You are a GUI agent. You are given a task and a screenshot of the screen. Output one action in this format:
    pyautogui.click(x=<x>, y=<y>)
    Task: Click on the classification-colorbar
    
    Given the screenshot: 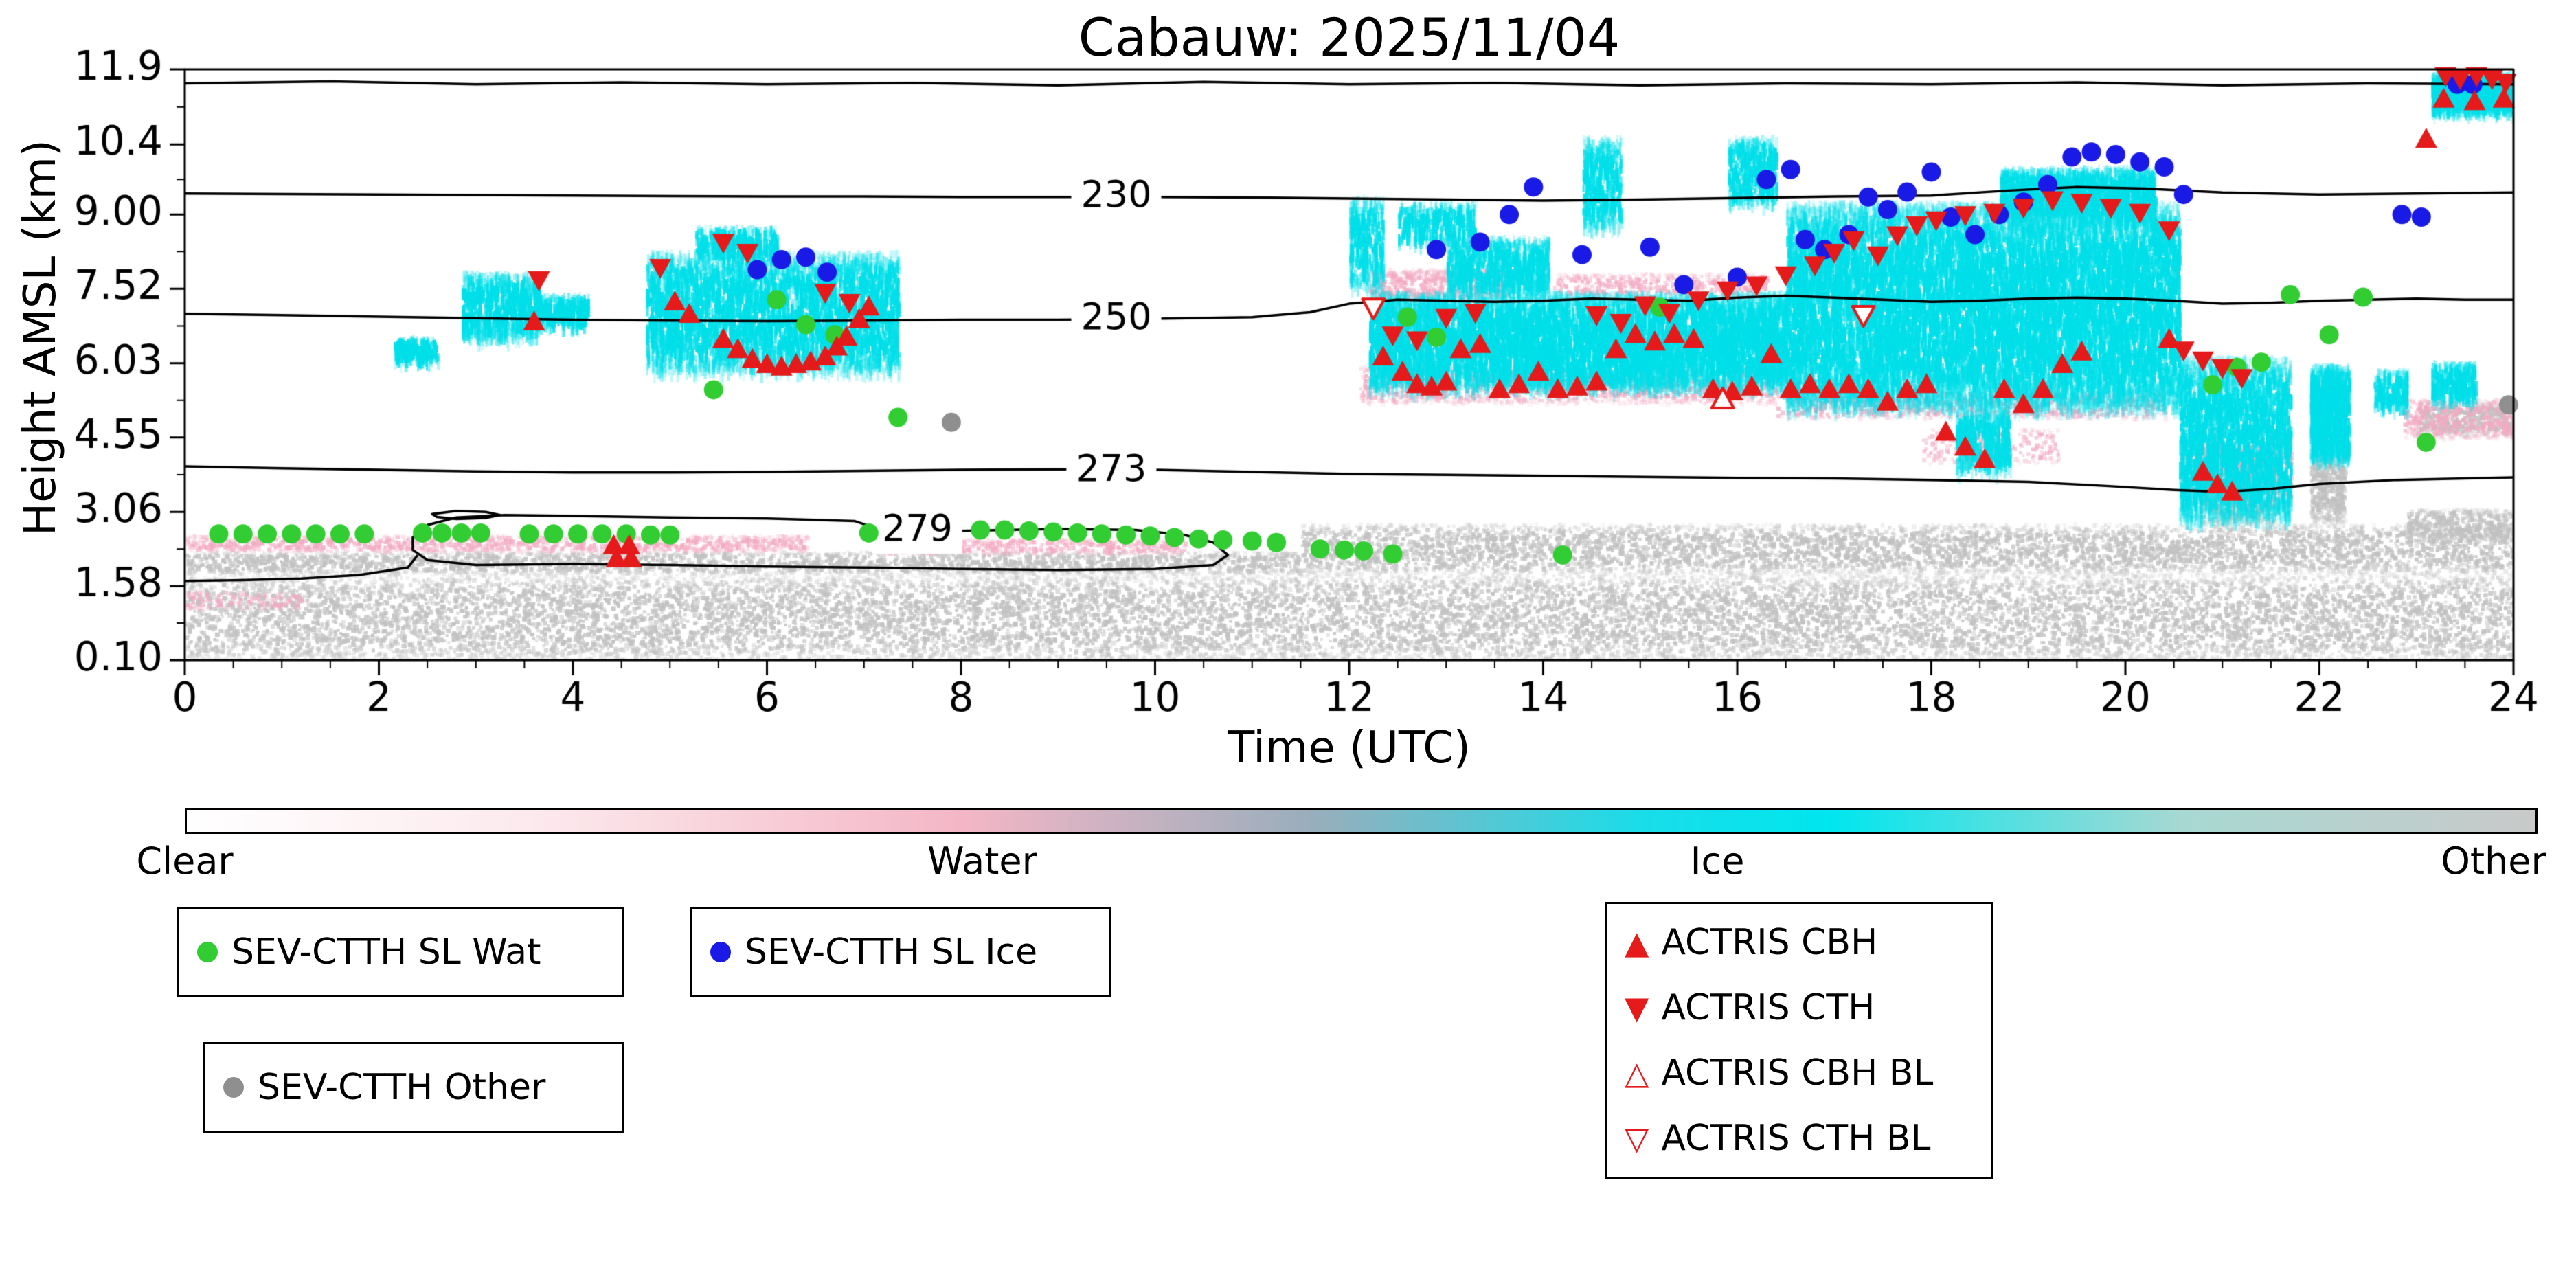 What is the action you would take?
    pyautogui.click(x=1361, y=821)
    